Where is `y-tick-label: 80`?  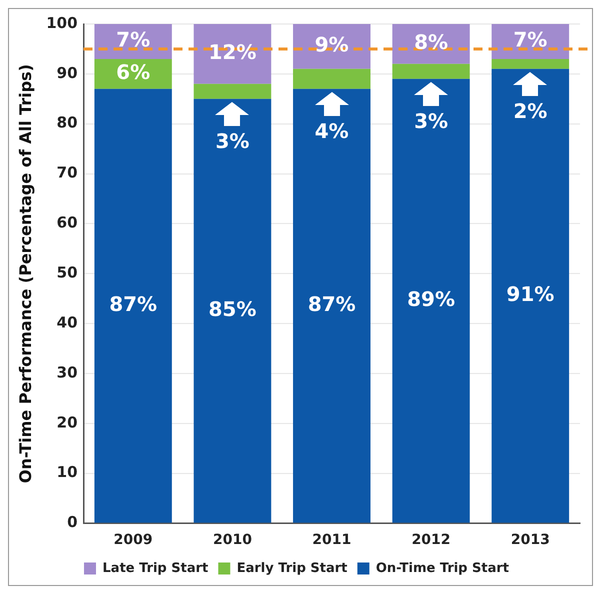 y-tick-label: 80 is located at coordinates (67, 123).